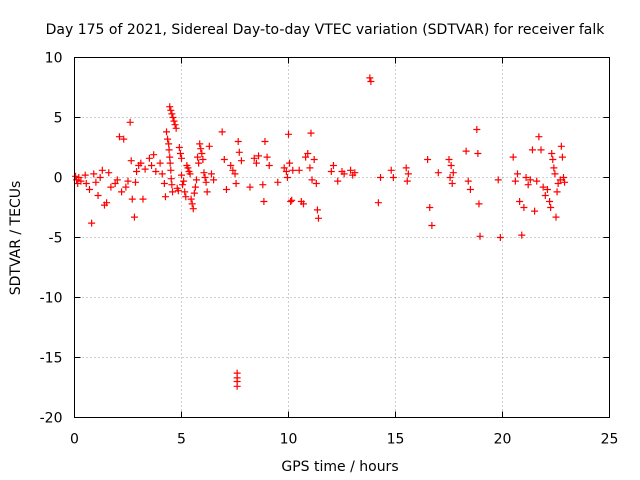 The width and height of the screenshot is (640, 480). I want to click on y-tick-label: -15, so click(51, 359).